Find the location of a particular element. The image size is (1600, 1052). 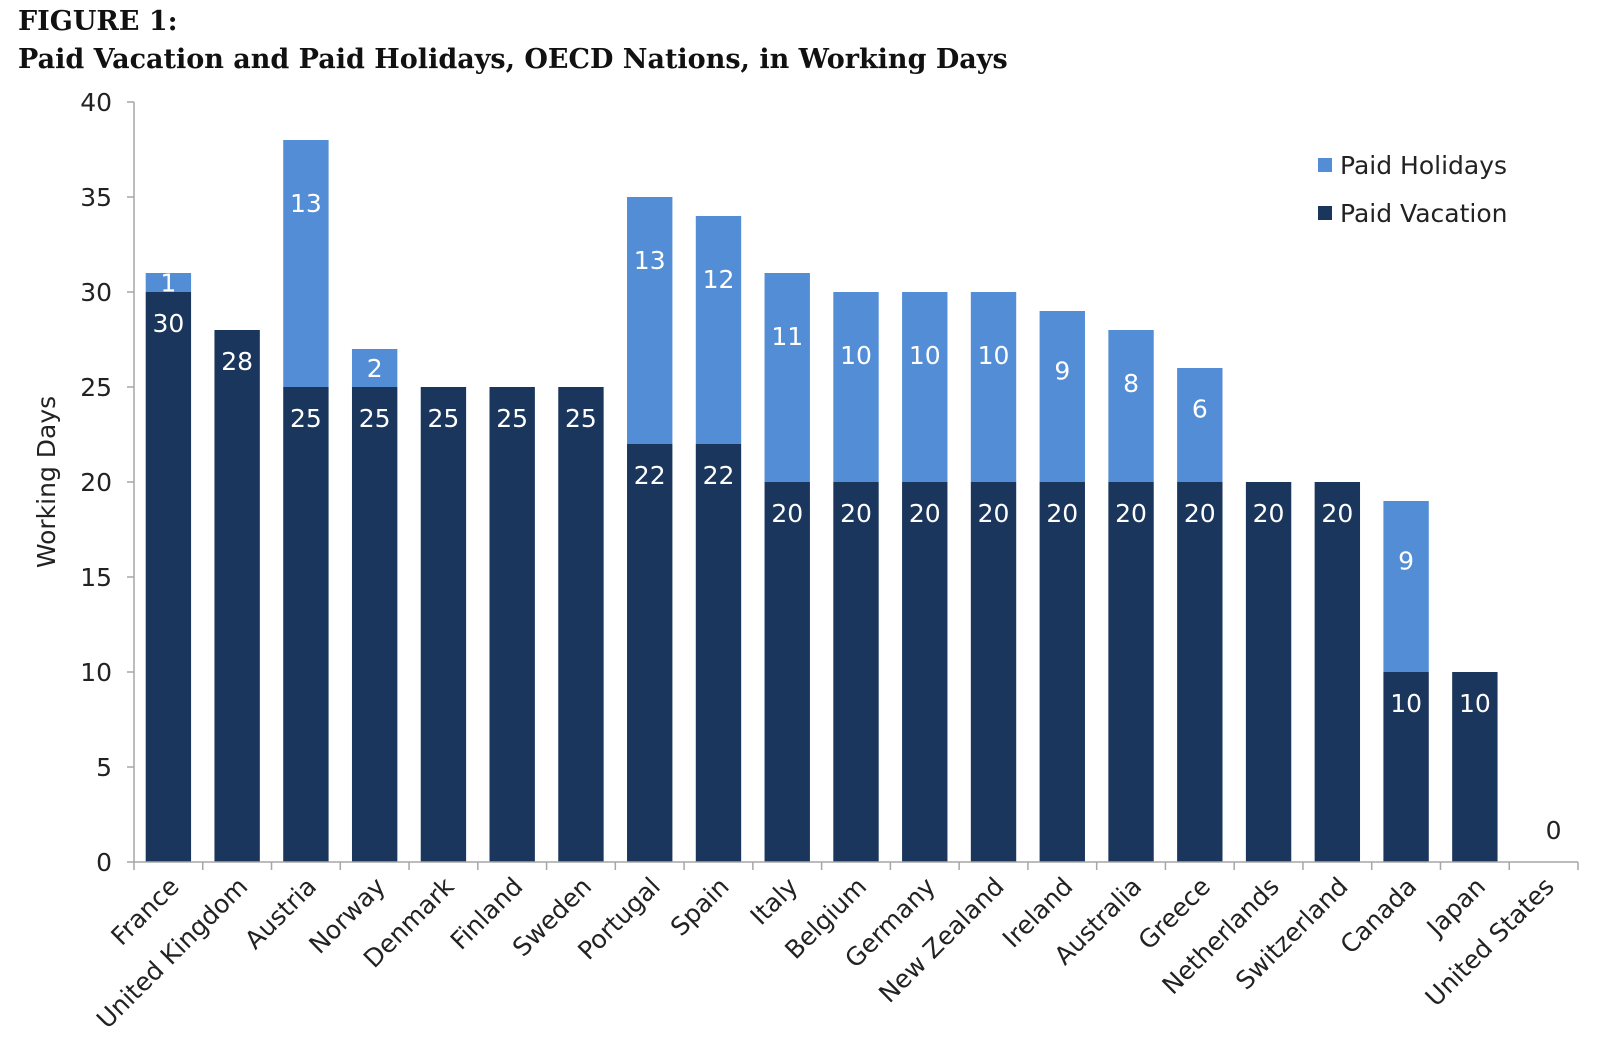

y-tick-label: 30 is located at coordinates (96, 292).